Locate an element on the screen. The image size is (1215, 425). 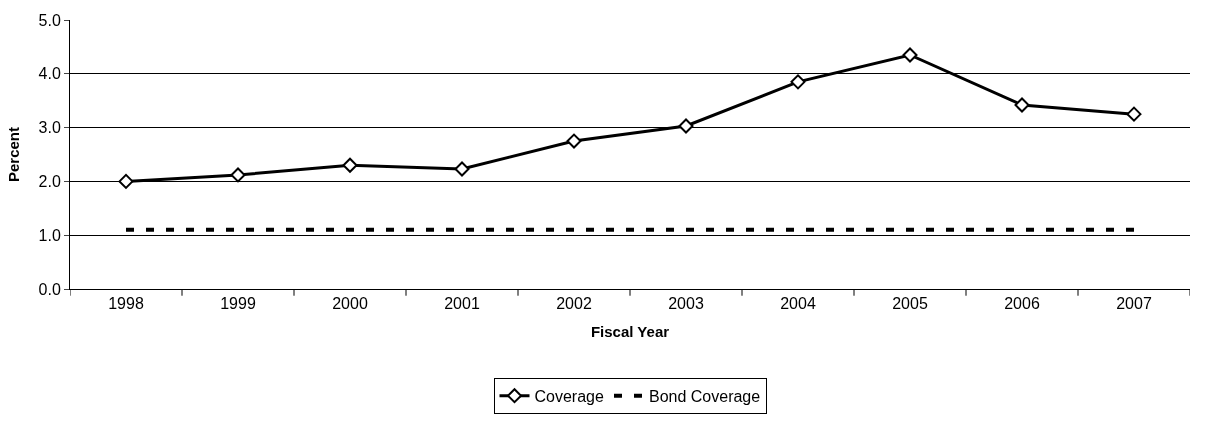
x-tick-label: 2004 is located at coordinates (798, 304).